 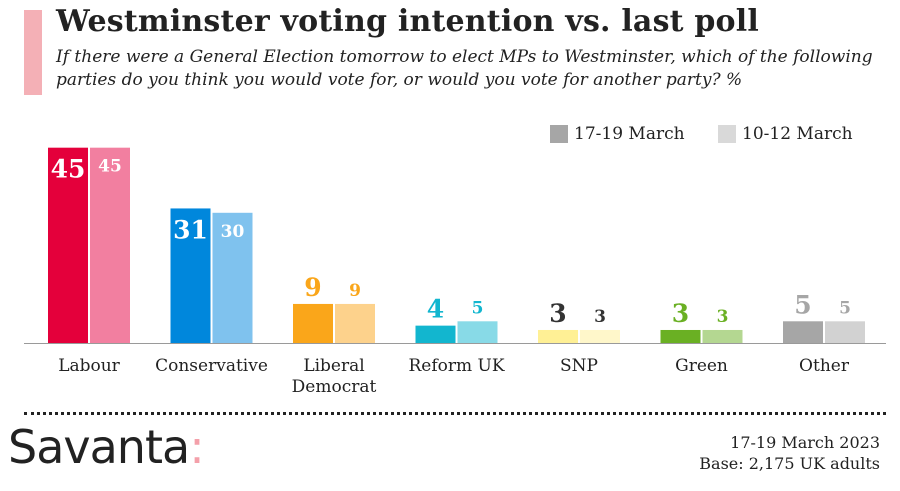 I want to click on data-label-reform-uk-previous: 5, so click(x=478, y=308).